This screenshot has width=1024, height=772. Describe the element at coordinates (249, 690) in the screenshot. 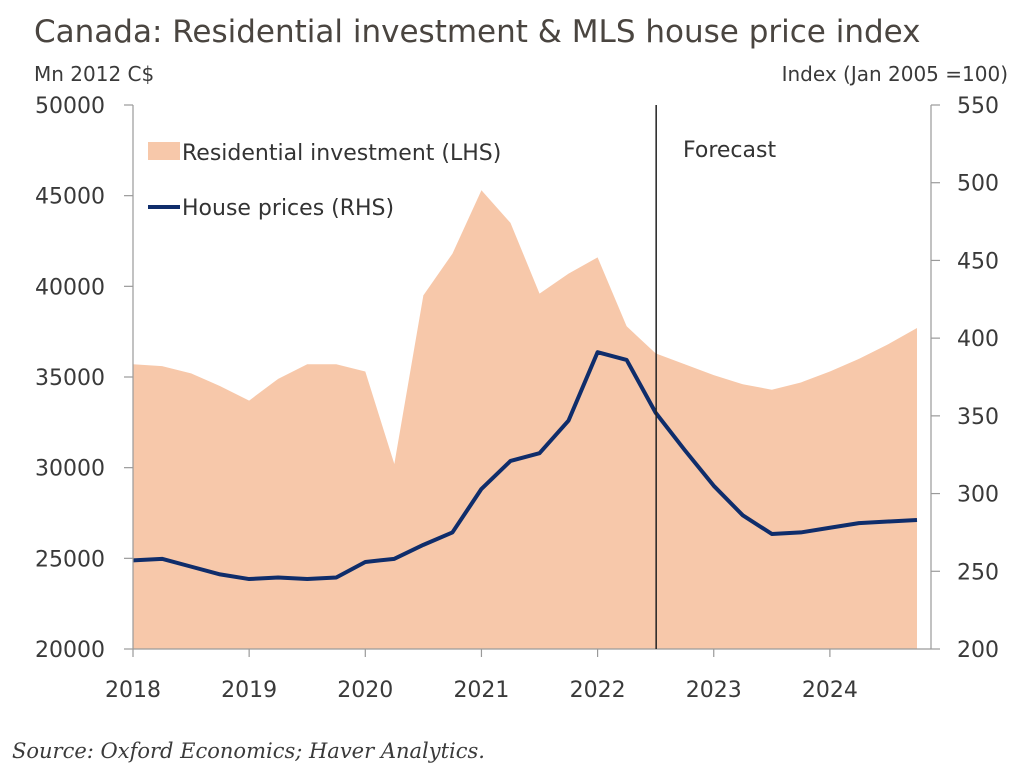

I see `x-axis-tick-label: 2019` at that location.